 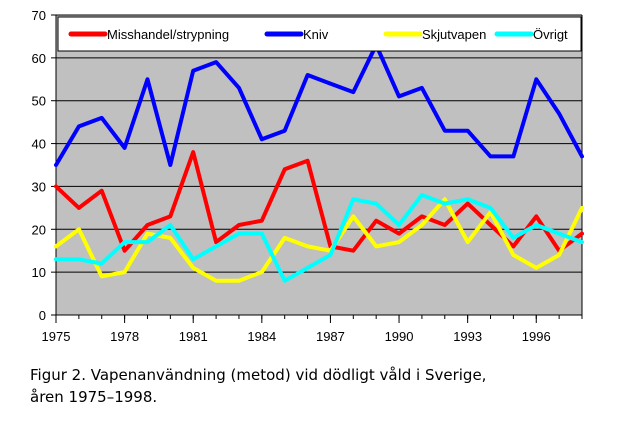 I want to click on x-tick-label: 1978, so click(x=124, y=336).